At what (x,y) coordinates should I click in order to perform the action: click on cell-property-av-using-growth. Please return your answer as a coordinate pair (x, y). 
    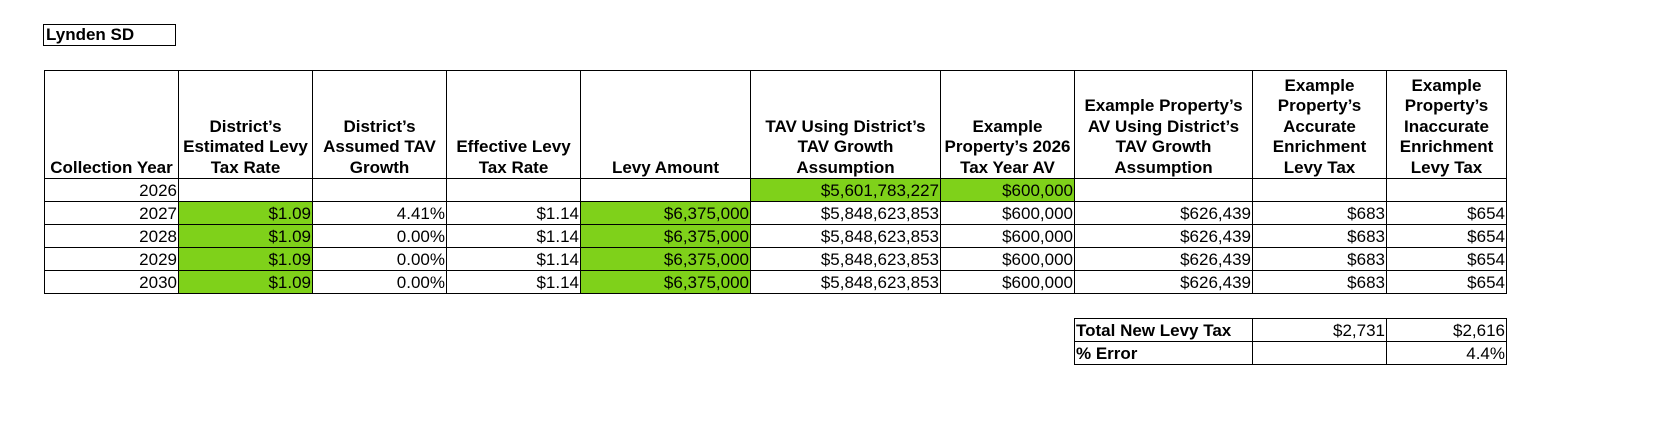
    Looking at the image, I should click on (1163, 190).